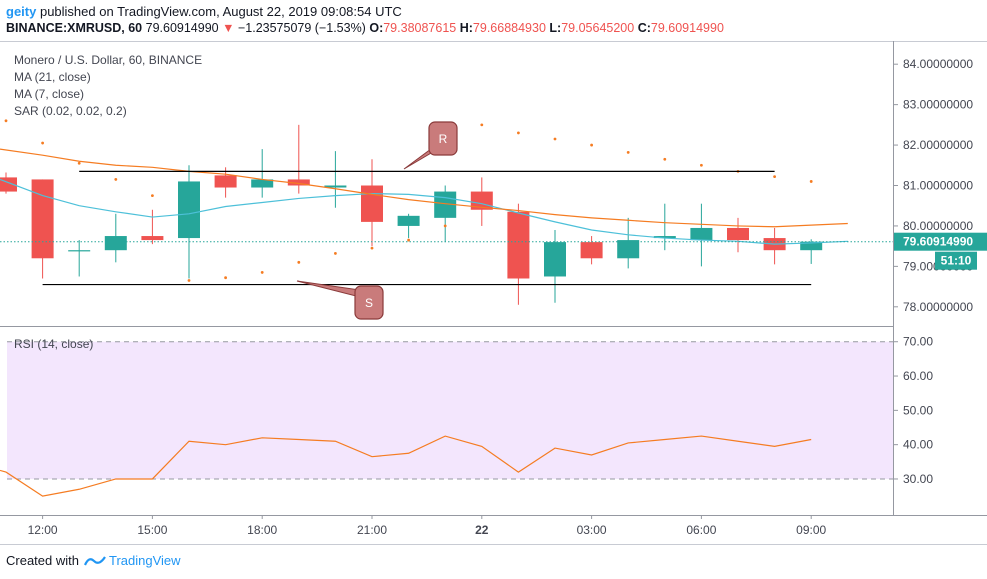 The image size is (987, 579). Describe the element at coordinates (228, 28) in the screenshot. I see `down-arrow-icon: ▼` at that location.